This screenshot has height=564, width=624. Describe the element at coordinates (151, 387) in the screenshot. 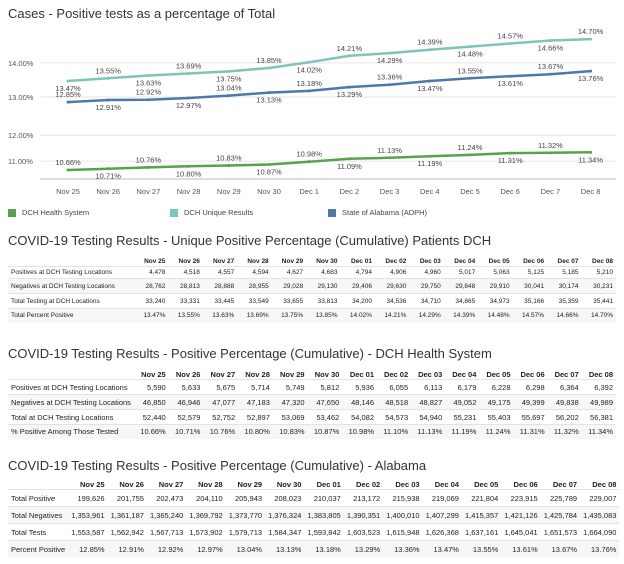

I see `table-cell: 5,590` at that location.